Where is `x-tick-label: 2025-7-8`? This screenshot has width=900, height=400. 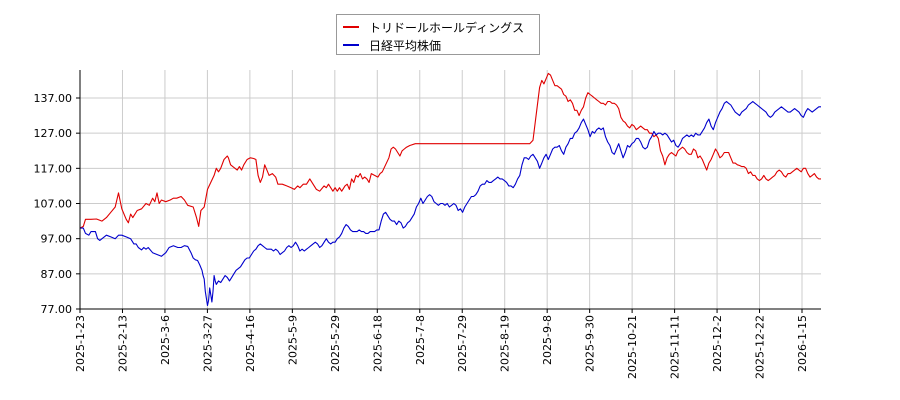
x-tick-label: 2025-7-8 is located at coordinates (420, 340).